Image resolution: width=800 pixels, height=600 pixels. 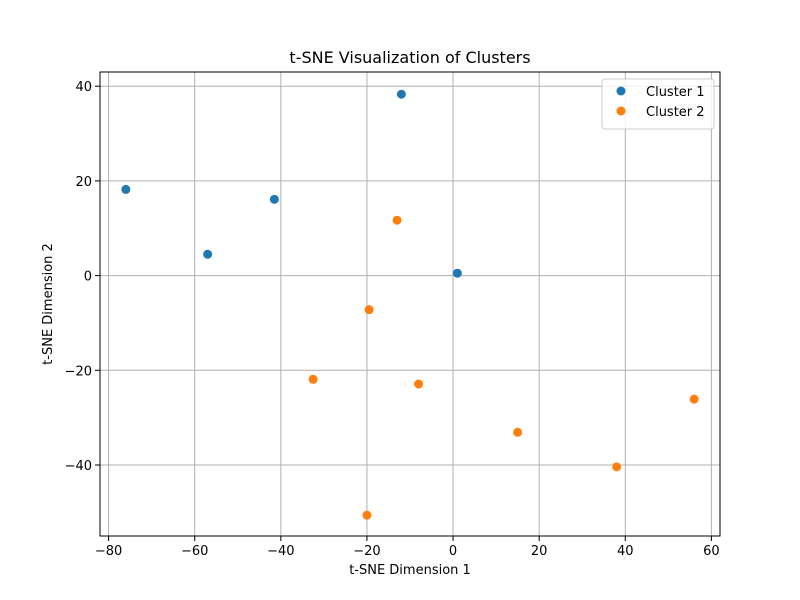 What do you see at coordinates (83, 182) in the screenshot?
I see `y-tick-label: 20` at bounding box center [83, 182].